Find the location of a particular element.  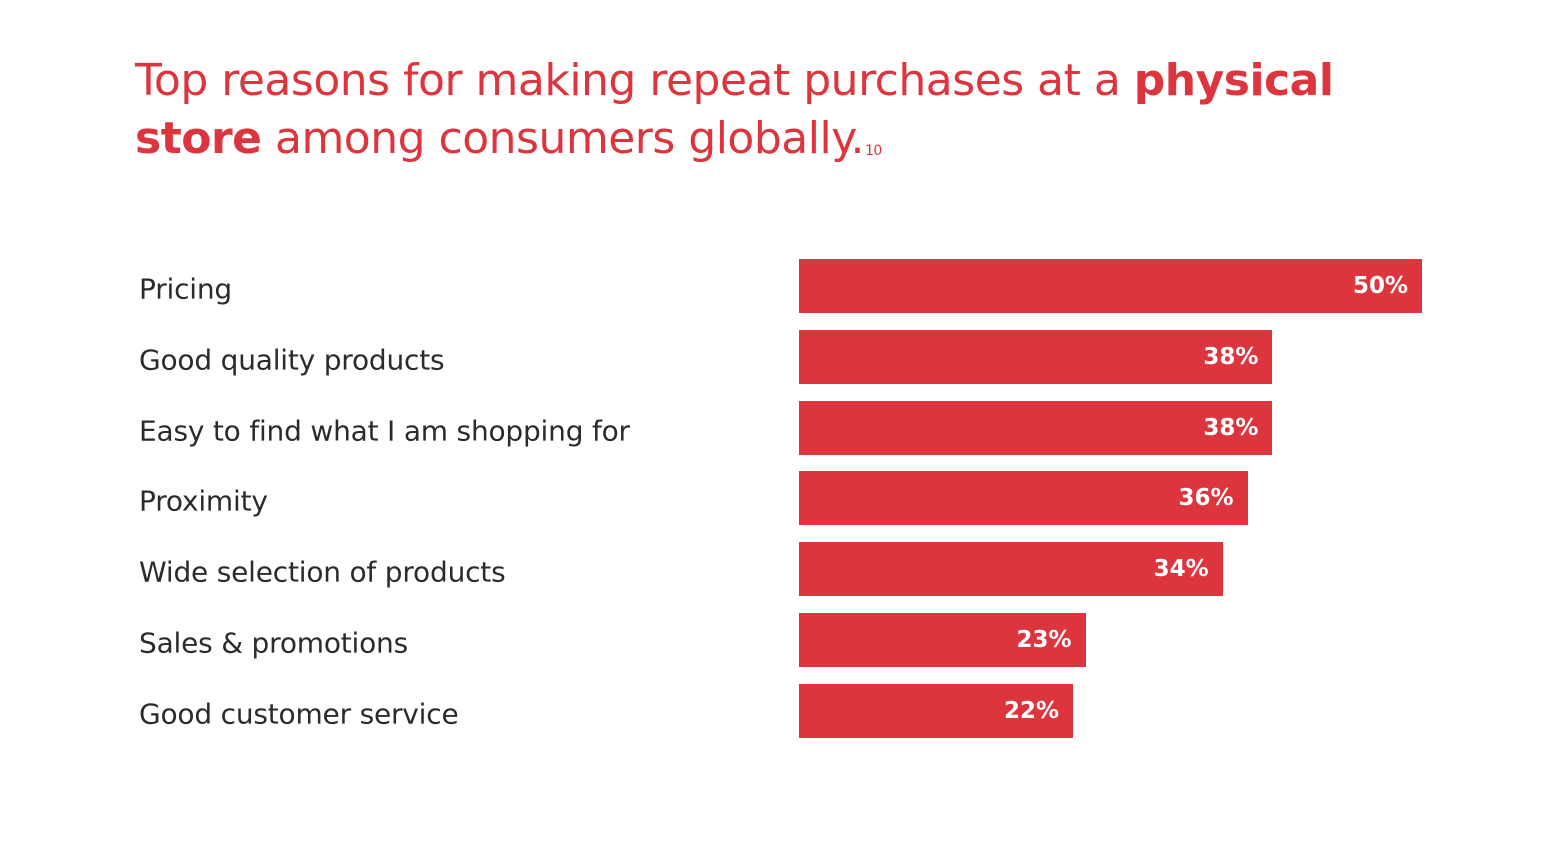

category-label: Proximity is located at coordinates (203, 501).